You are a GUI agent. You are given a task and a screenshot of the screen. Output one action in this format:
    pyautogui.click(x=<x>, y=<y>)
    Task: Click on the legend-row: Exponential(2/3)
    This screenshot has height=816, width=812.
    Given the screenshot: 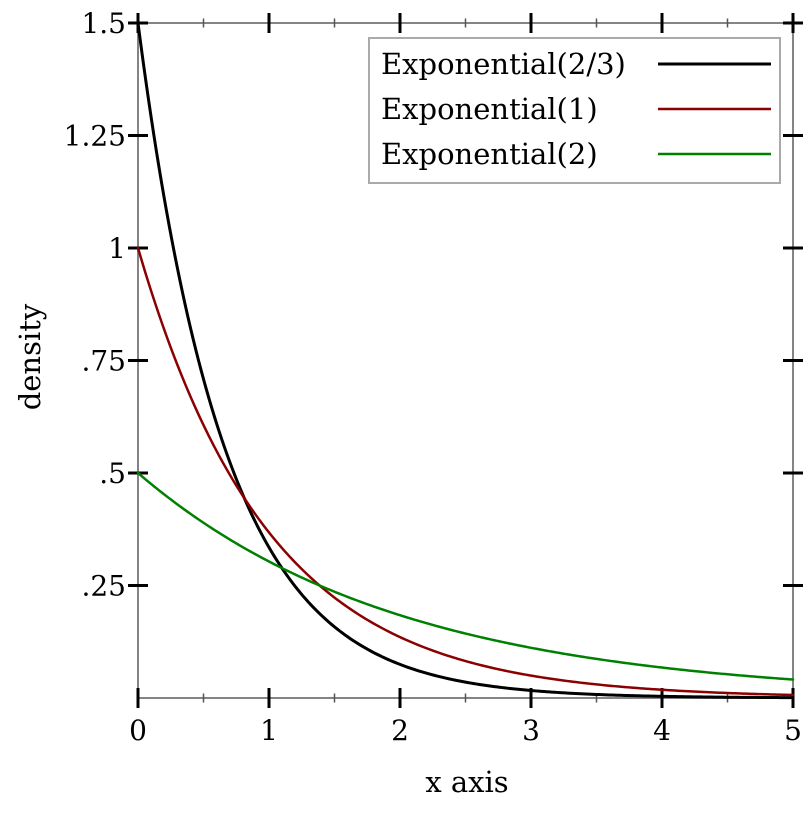 What is the action you would take?
    pyautogui.click(x=576, y=64)
    